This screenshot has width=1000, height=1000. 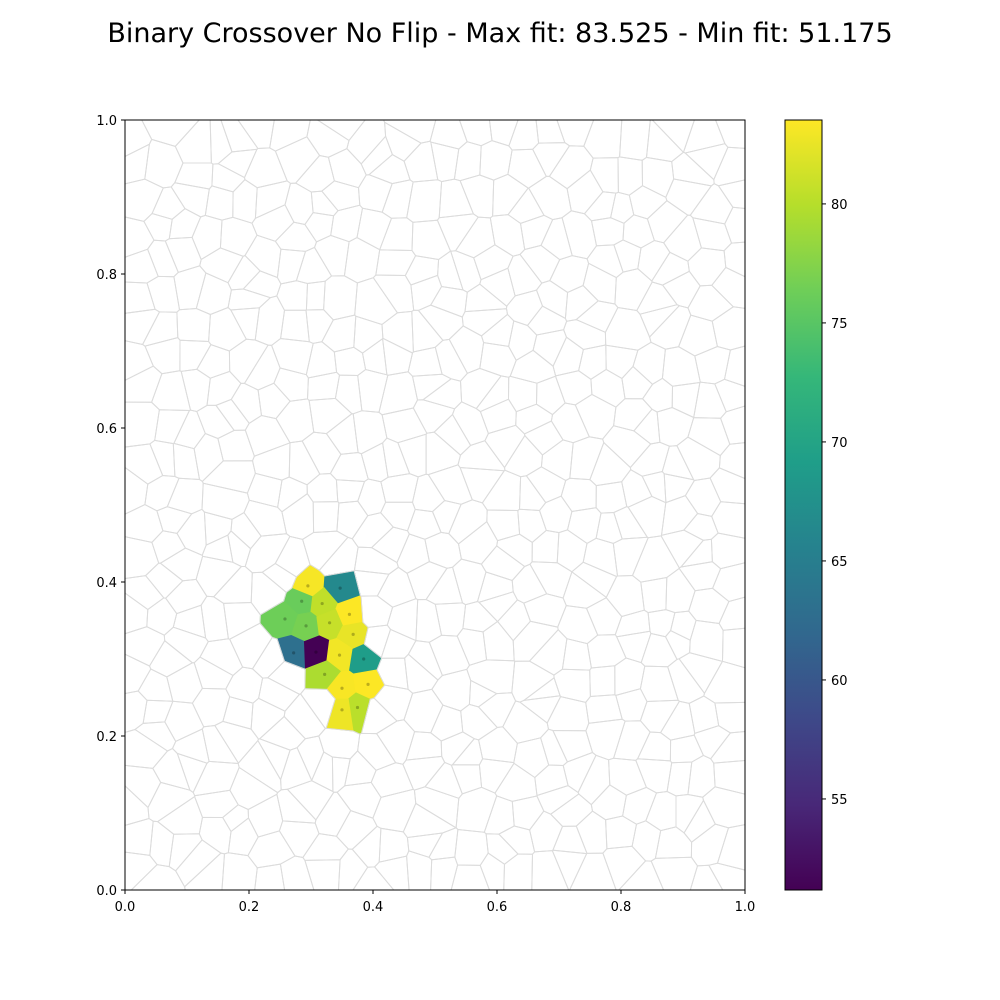 I want to click on x-tick-label: 0.0, so click(x=125, y=907).